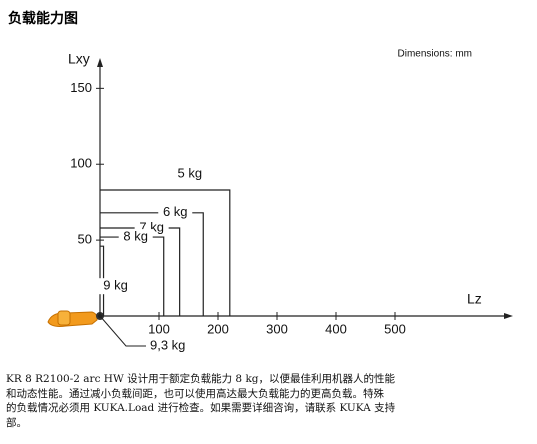 The width and height of the screenshot is (537, 444). What do you see at coordinates (16, 422) in the screenshot?
I see `text-line: 部。` at bounding box center [16, 422].